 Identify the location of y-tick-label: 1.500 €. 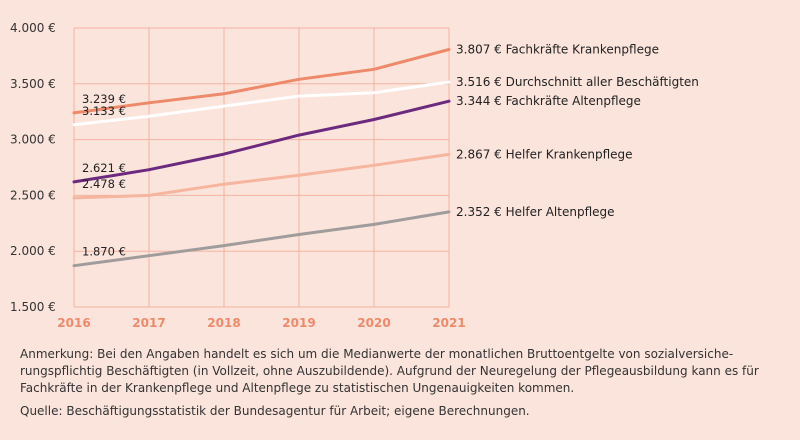
(33, 307).